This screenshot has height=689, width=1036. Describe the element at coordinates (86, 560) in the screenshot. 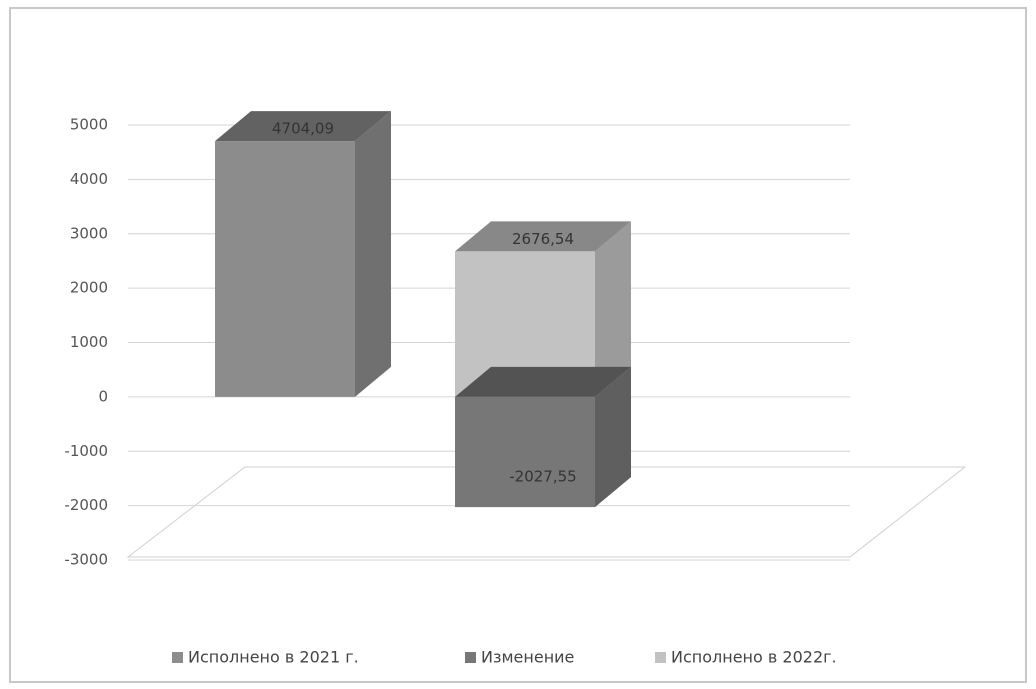

I see `y-tick-label: -3000` at that location.